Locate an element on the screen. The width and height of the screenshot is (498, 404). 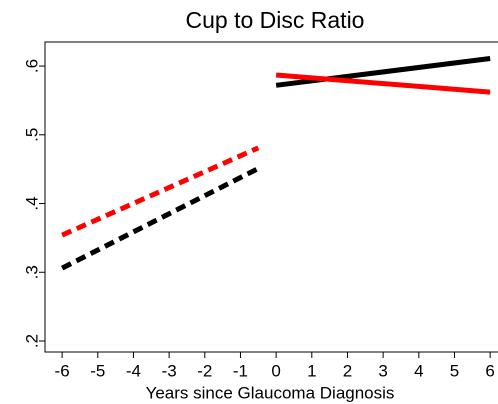
x-tick-label: -2 is located at coordinates (204, 370).